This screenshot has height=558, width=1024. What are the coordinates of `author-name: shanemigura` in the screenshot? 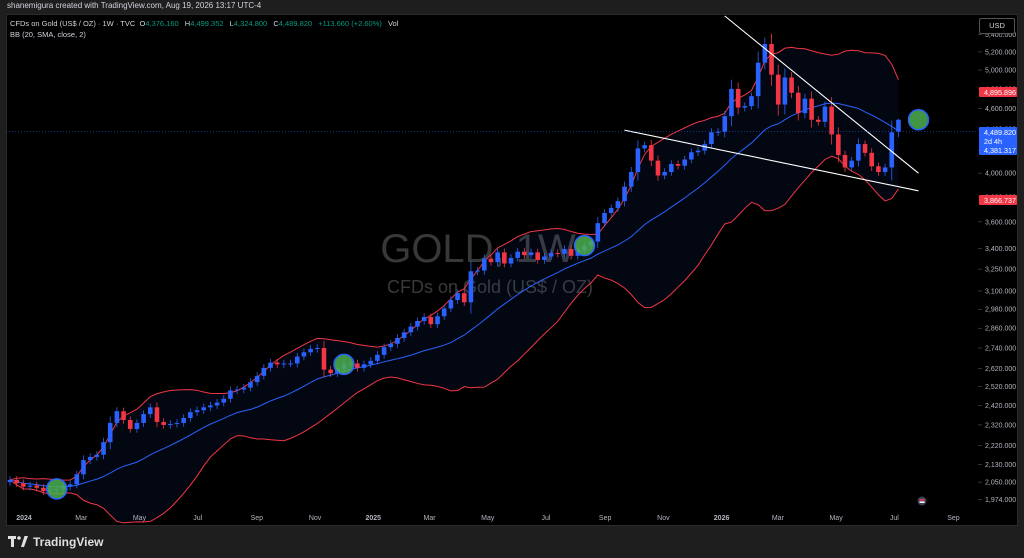 It's located at (30, 5).